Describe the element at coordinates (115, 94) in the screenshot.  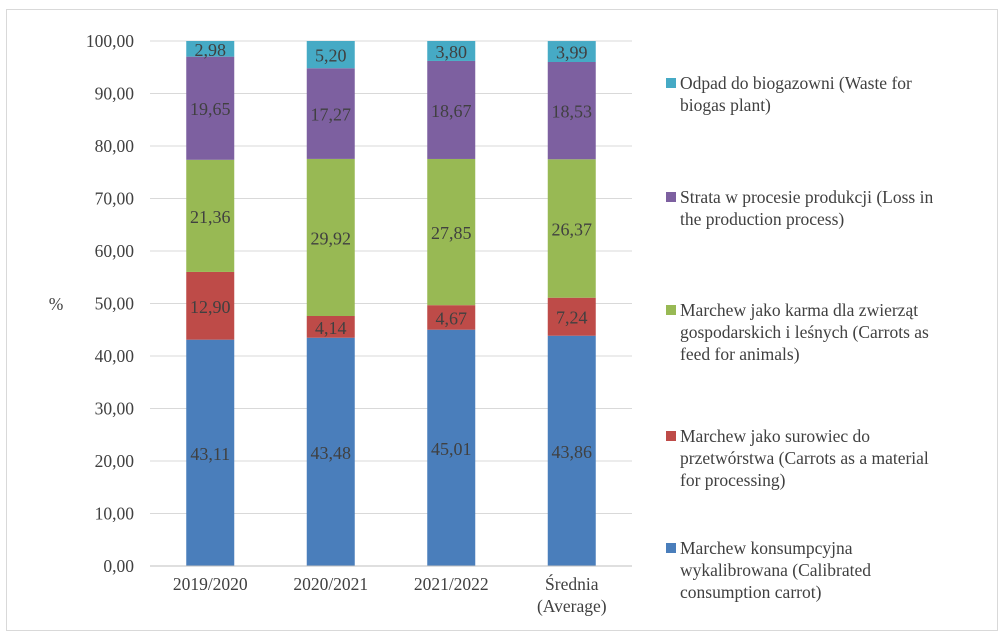
I see `y-tick-label: 90,00` at that location.